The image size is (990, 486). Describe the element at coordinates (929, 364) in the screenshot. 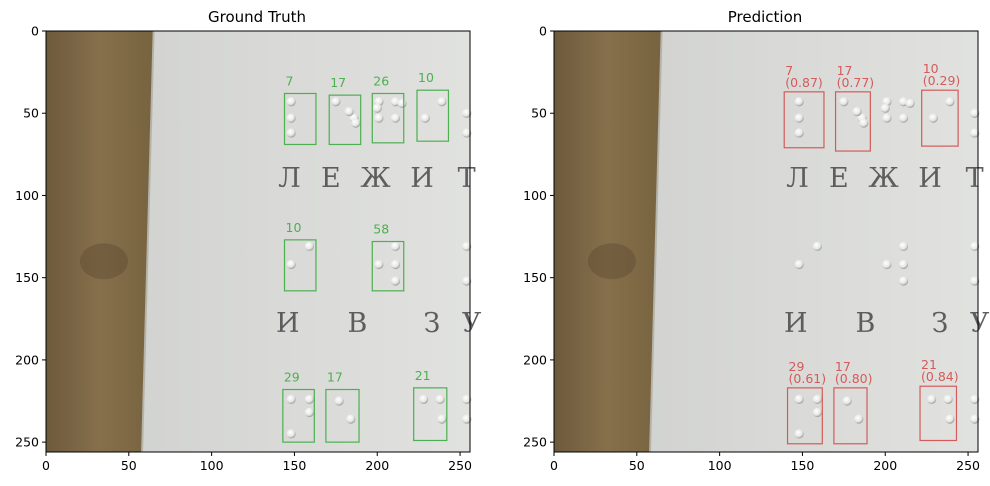

I see `detection-label: 21` at that location.